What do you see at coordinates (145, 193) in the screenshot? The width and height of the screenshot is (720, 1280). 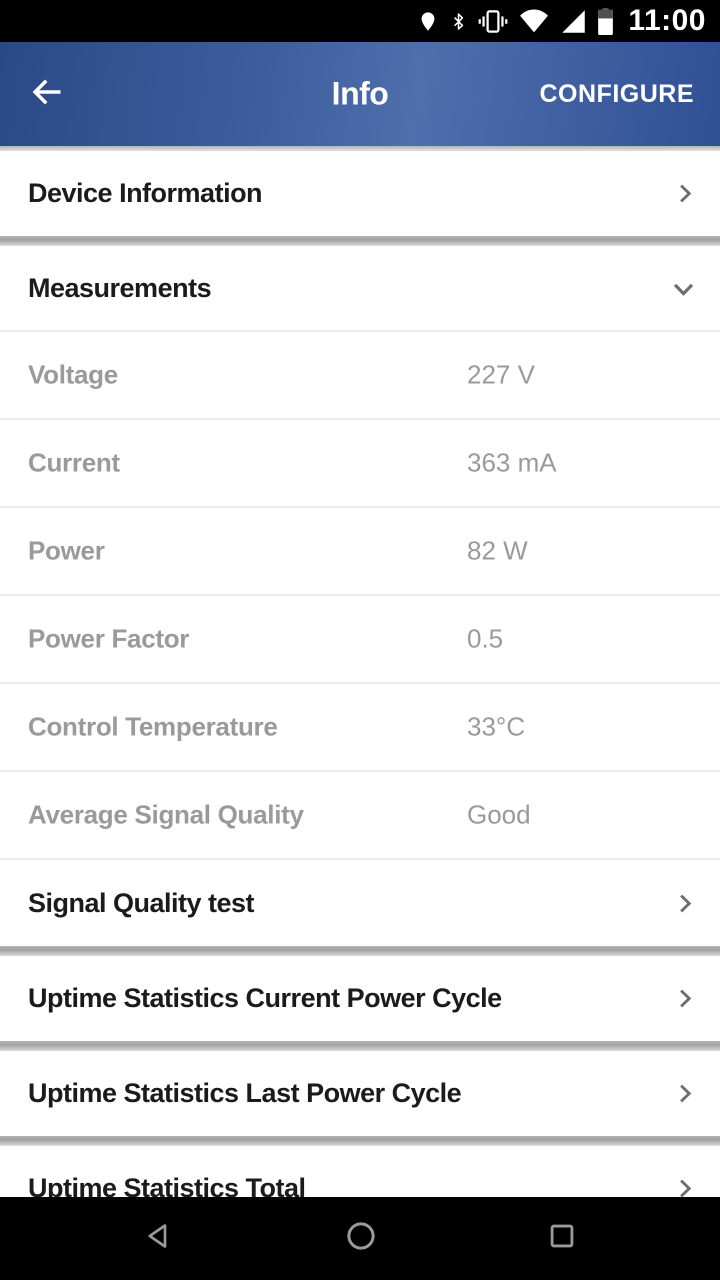 I see `list-item-label: Device Information` at bounding box center [145, 193].